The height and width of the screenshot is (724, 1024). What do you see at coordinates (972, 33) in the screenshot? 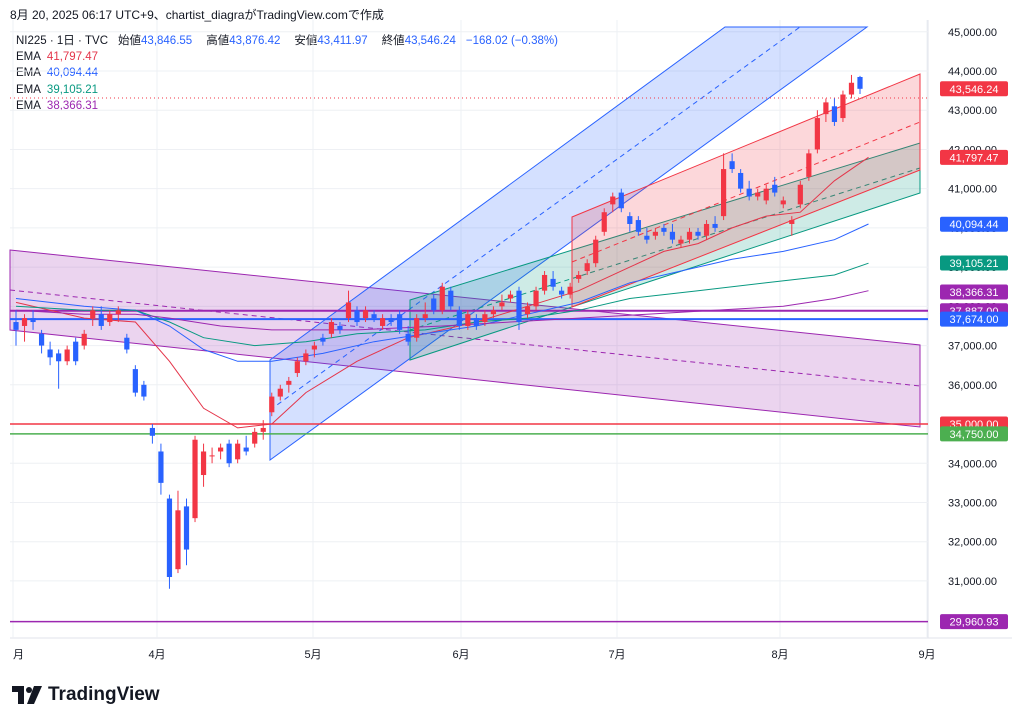
I see `y-tick-label: 45,000.00` at bounding box center [972, 33].